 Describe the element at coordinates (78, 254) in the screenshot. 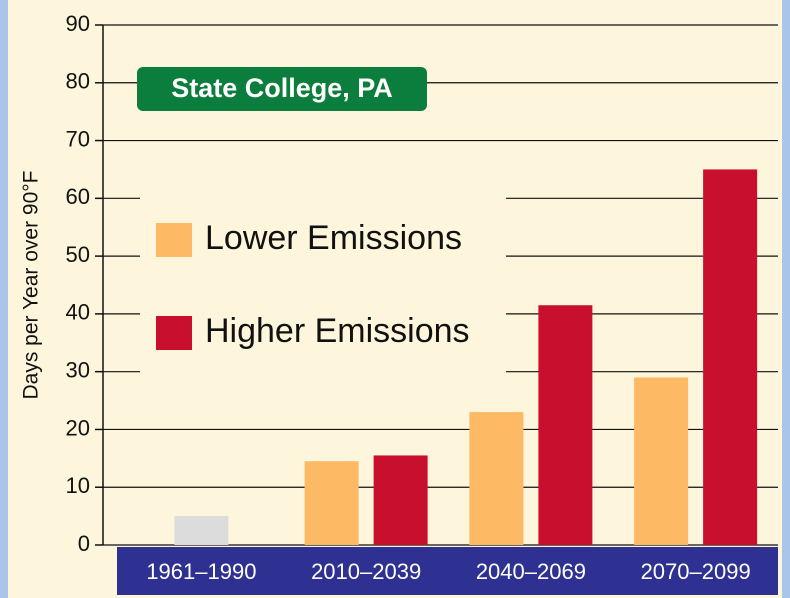

I see `y-tick-label: 50` at that location.